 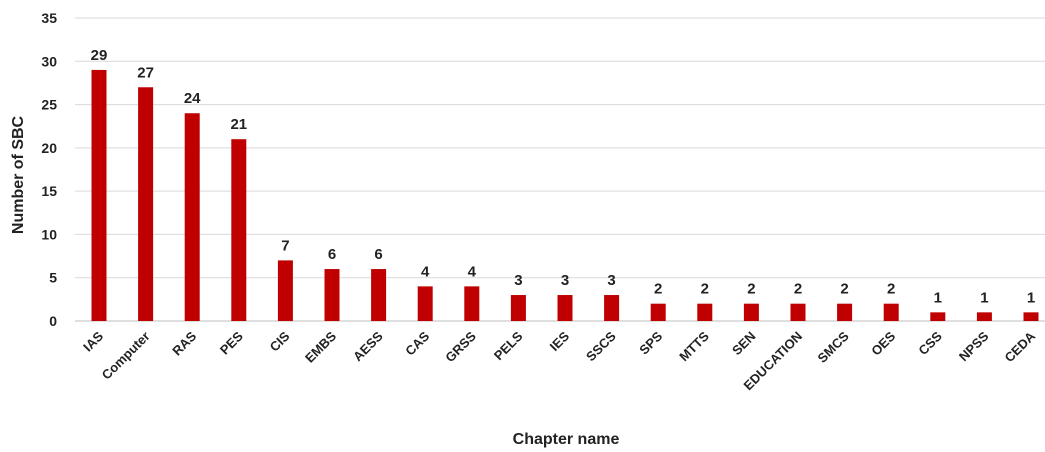 What do you see at coordinates (518, 308) in the screenshot?
I see `bar-pels` at bounding box center [518, 308].